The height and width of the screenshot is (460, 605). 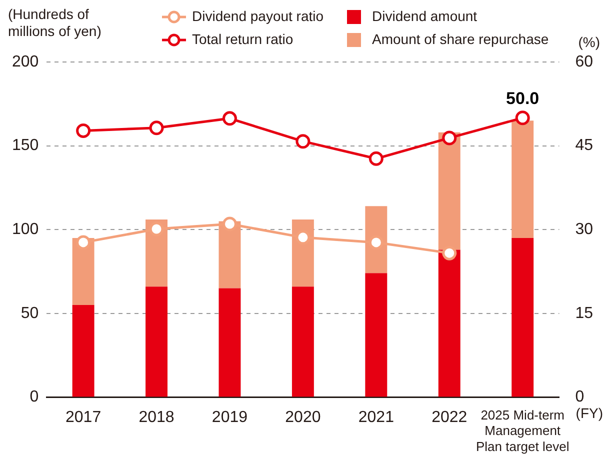 What do you see at coordinates (25, 145) in the screenshot?
I see `y-tick-label: 150` at bounding box center [25, 145].